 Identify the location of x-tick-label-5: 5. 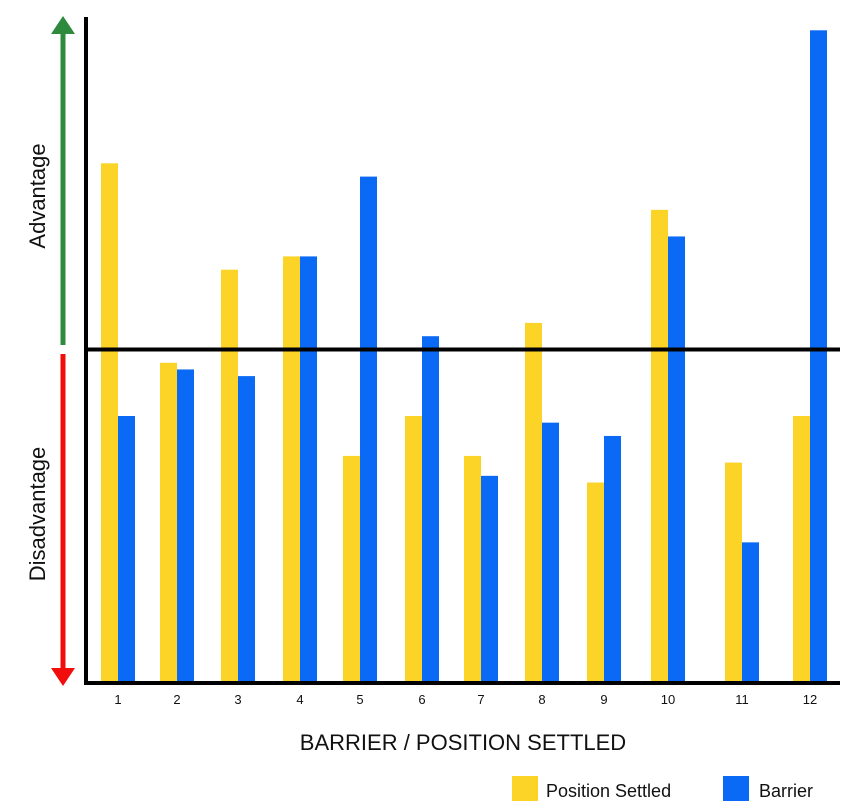
(359, 699).